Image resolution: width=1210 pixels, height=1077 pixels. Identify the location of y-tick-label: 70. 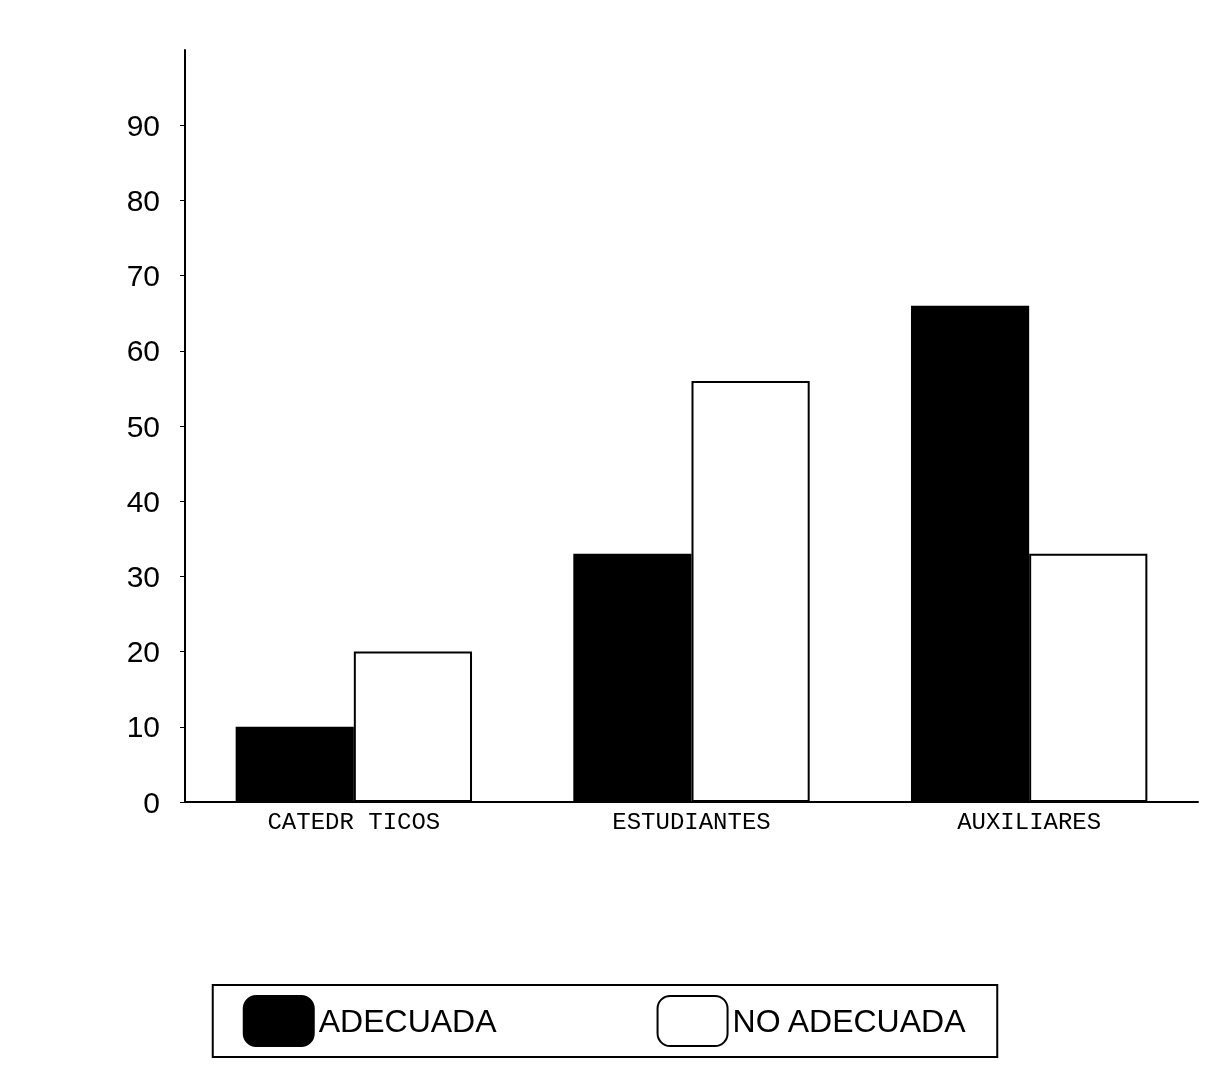
(143, 276).